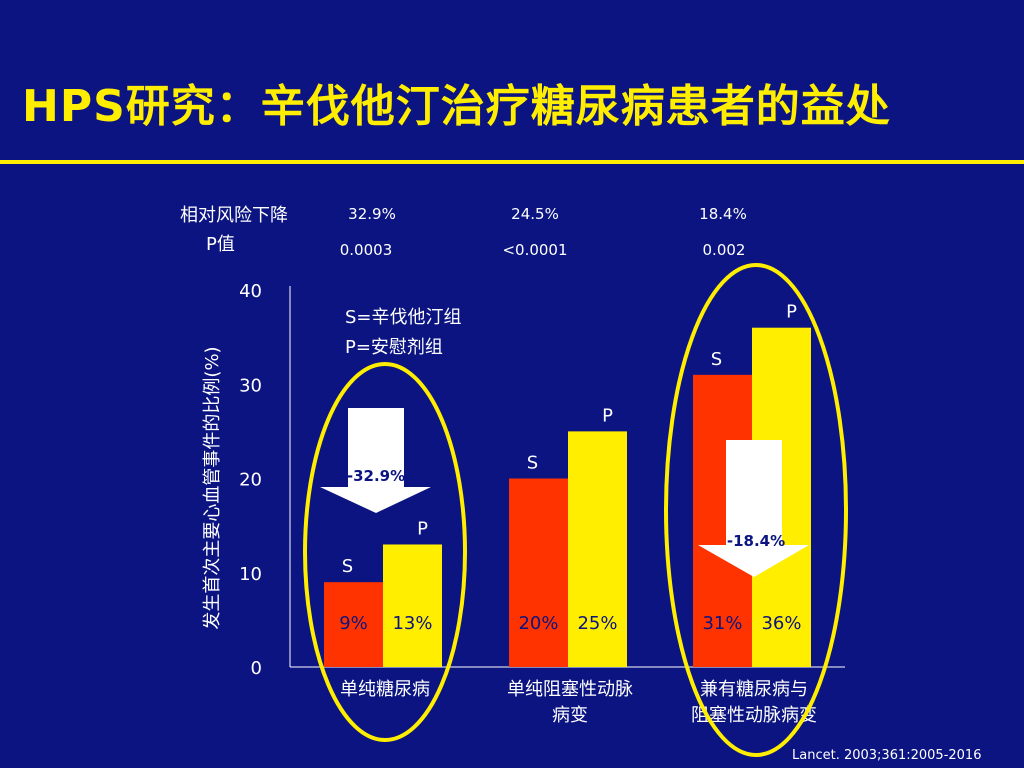 This screenshot has height=768, width=1024. I want to click on bar-value-label: 20%, so click(538, 623).